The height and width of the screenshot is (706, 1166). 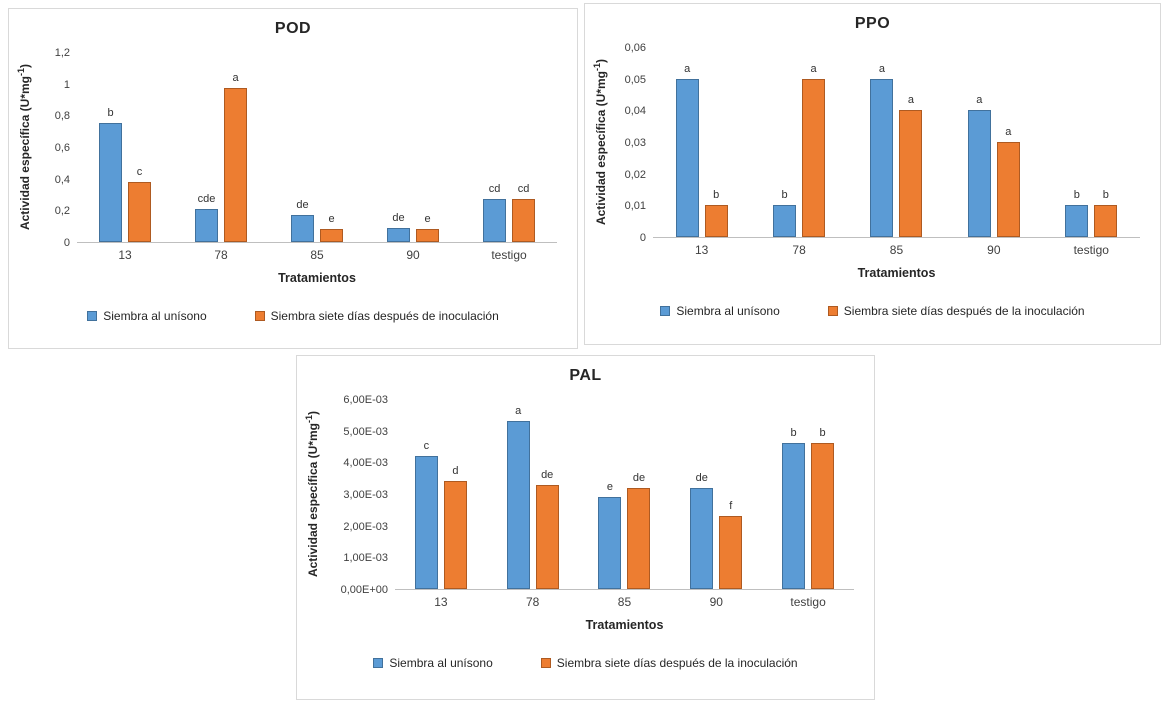 What do you see at coordinates (823, 516) in the screenshot?
I see `bar-series2-testigo` at bounding box center [823, 516].